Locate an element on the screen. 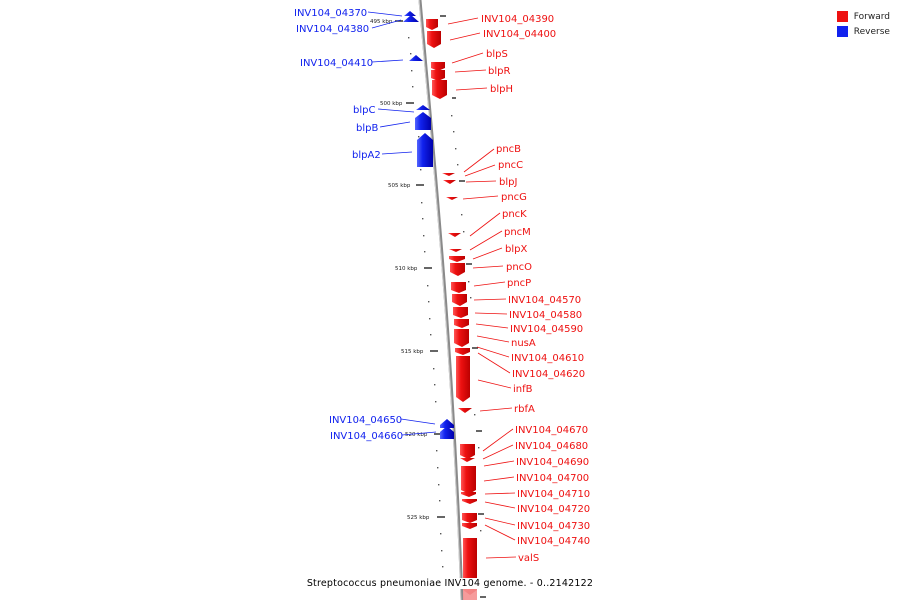  tick-500: 500 kbp is located at coordinates (397, 104).